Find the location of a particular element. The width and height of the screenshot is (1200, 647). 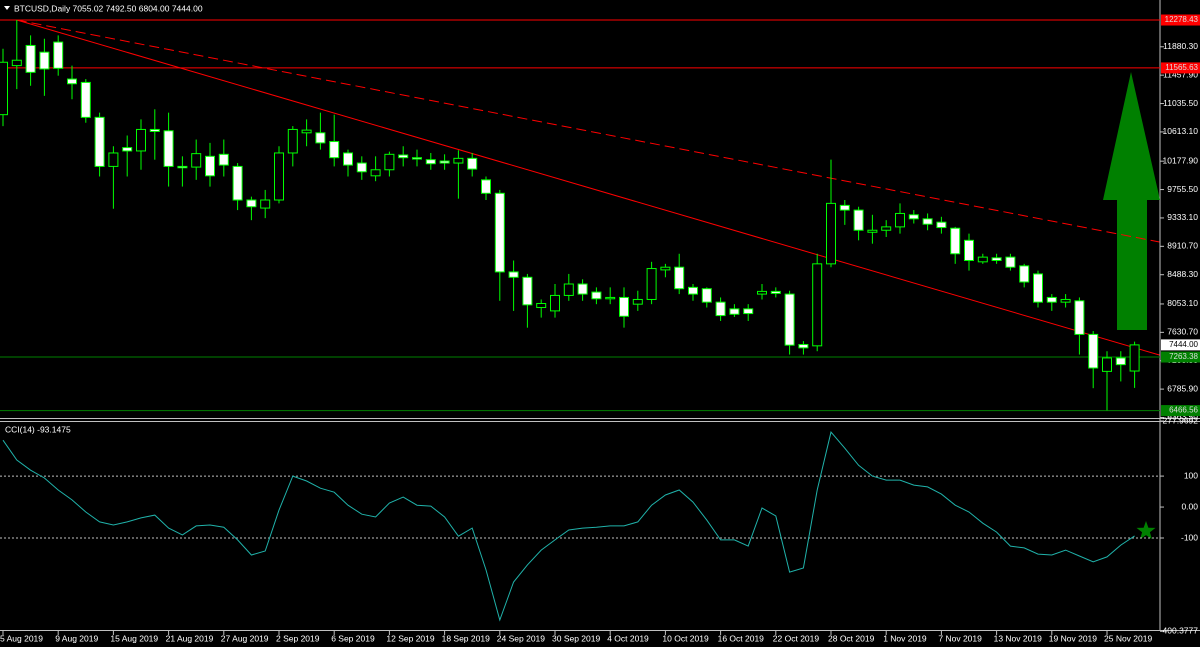

x-tick-label: 7 Nov 2019 is located at coordinates (960, 638).